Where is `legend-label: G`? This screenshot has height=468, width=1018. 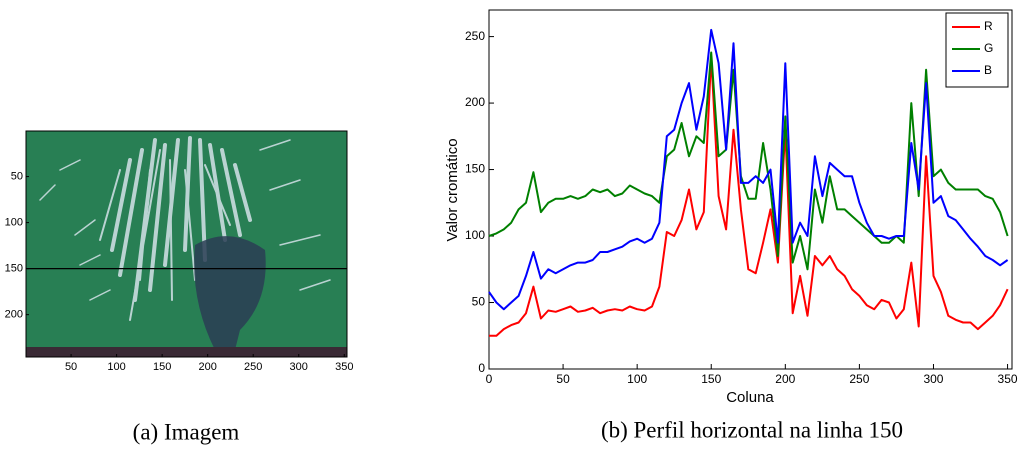 legend-label: G is located at coordinates (988, 48).